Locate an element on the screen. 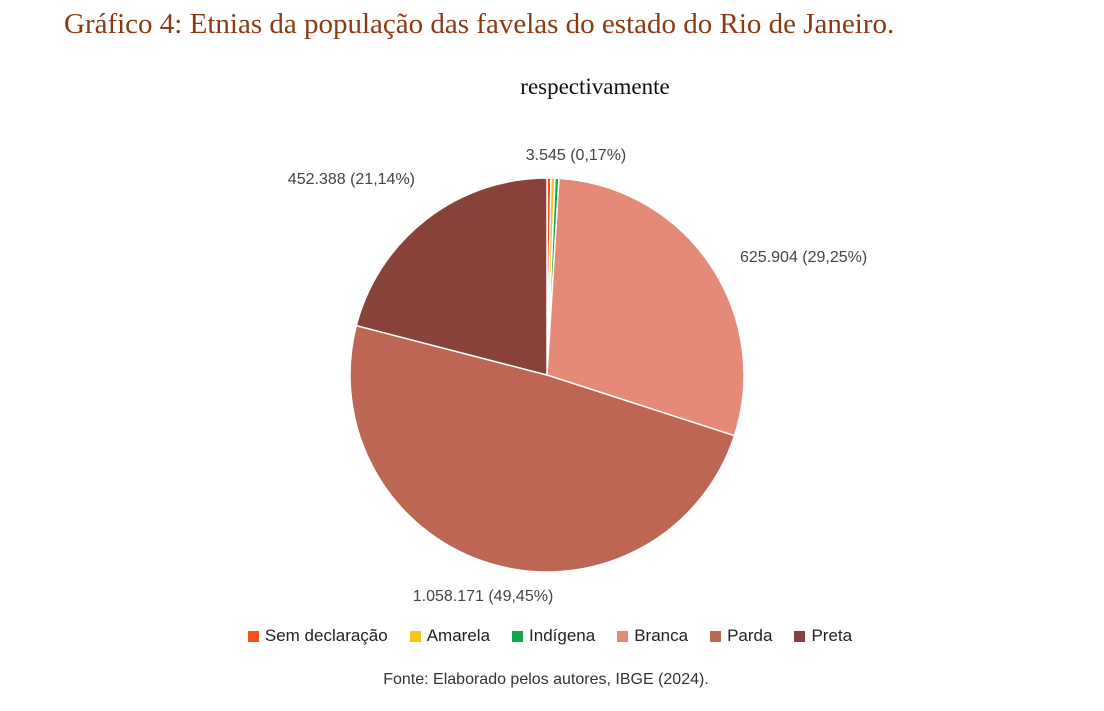 The width and height of the screenshot is (1104, 711). legend-label: Indígena is located at coordinates (562, 635).